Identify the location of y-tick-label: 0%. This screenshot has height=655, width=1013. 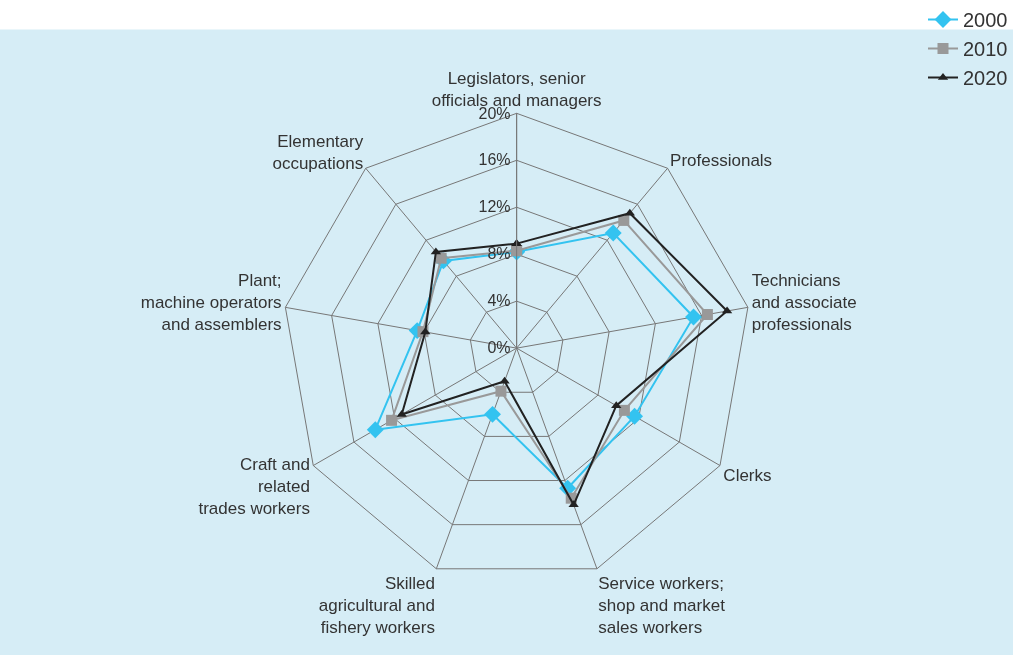
(499, 348).